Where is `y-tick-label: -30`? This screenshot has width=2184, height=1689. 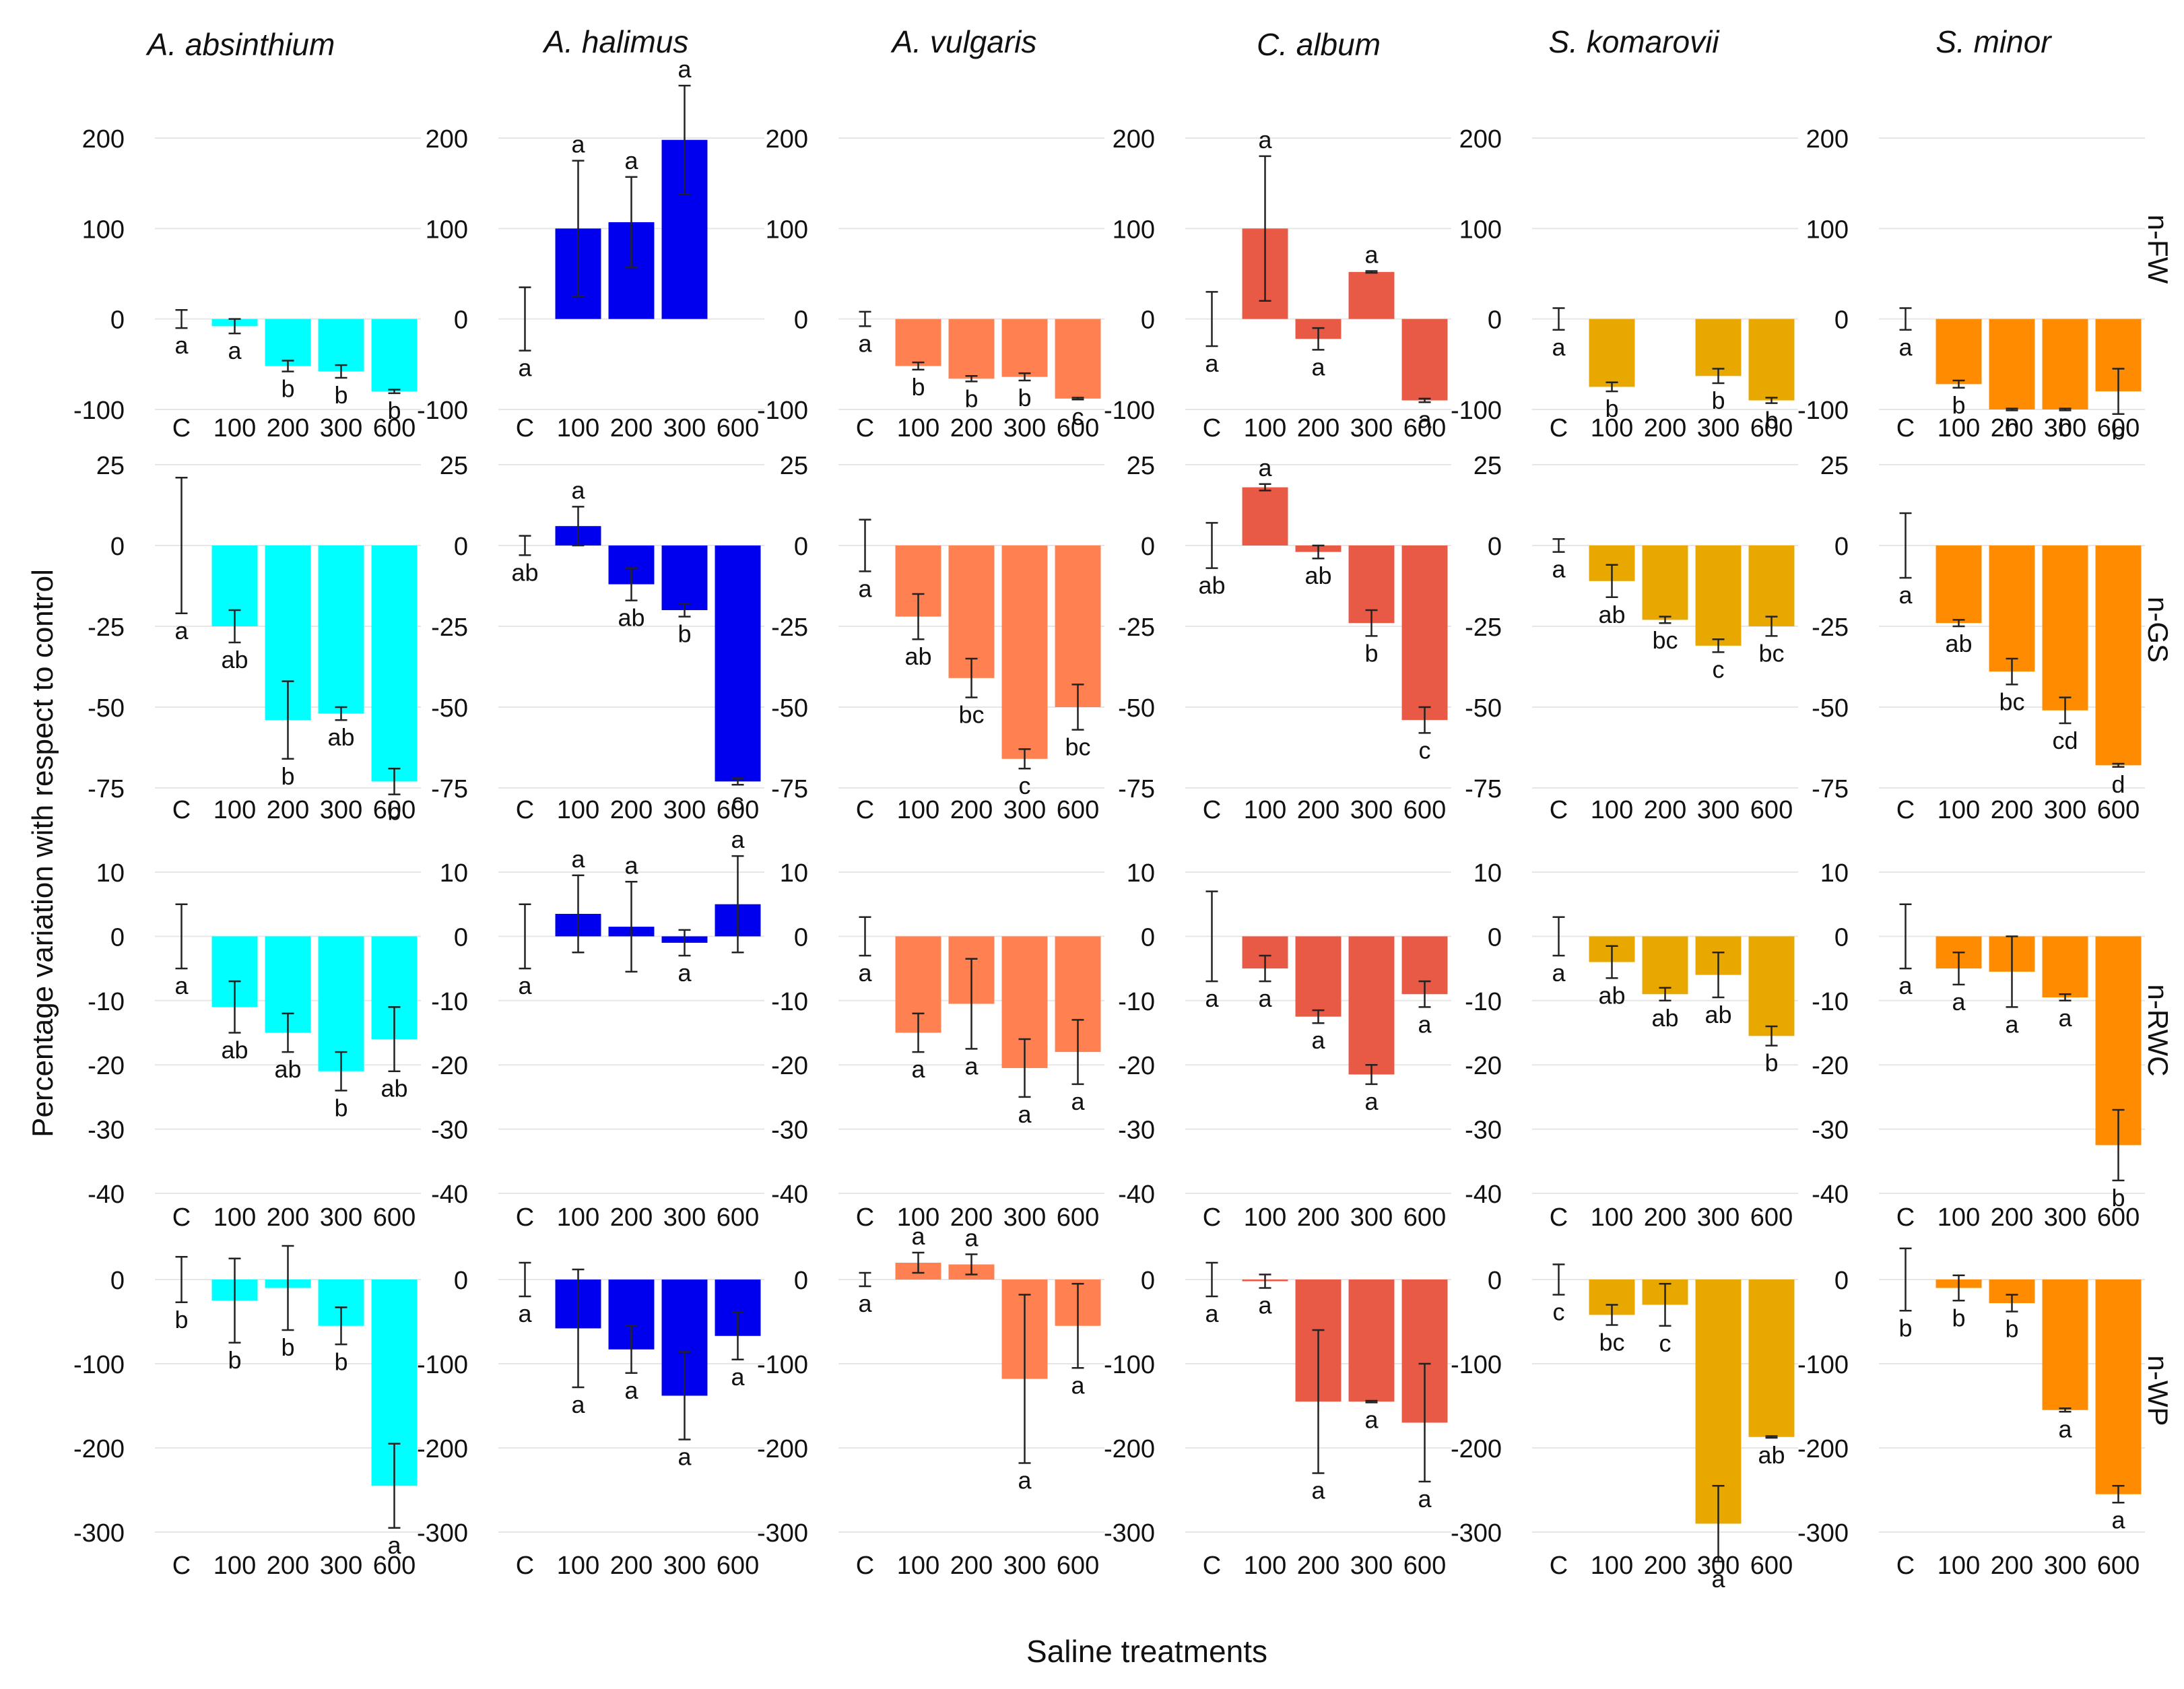 y-tick-label: -30 is located at coordinates (1831, 1131).